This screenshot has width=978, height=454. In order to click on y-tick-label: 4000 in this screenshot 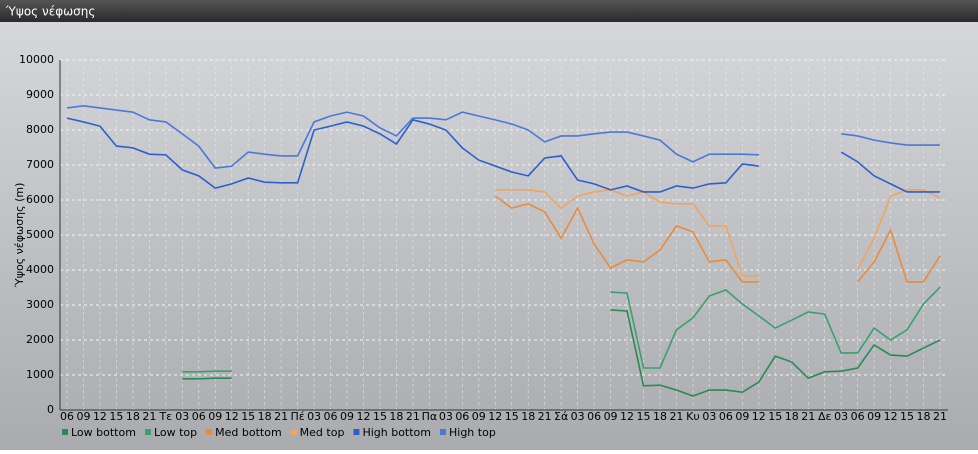, I will do `click(40, 269)`.